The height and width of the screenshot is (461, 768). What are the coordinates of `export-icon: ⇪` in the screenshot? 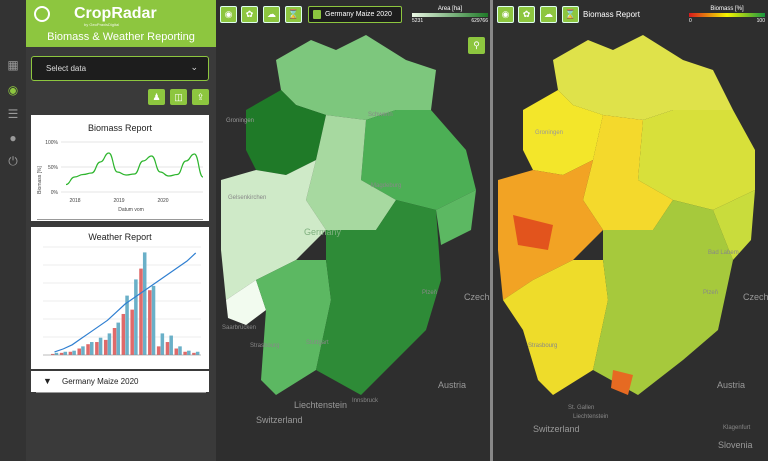 It's located at (200, 97).